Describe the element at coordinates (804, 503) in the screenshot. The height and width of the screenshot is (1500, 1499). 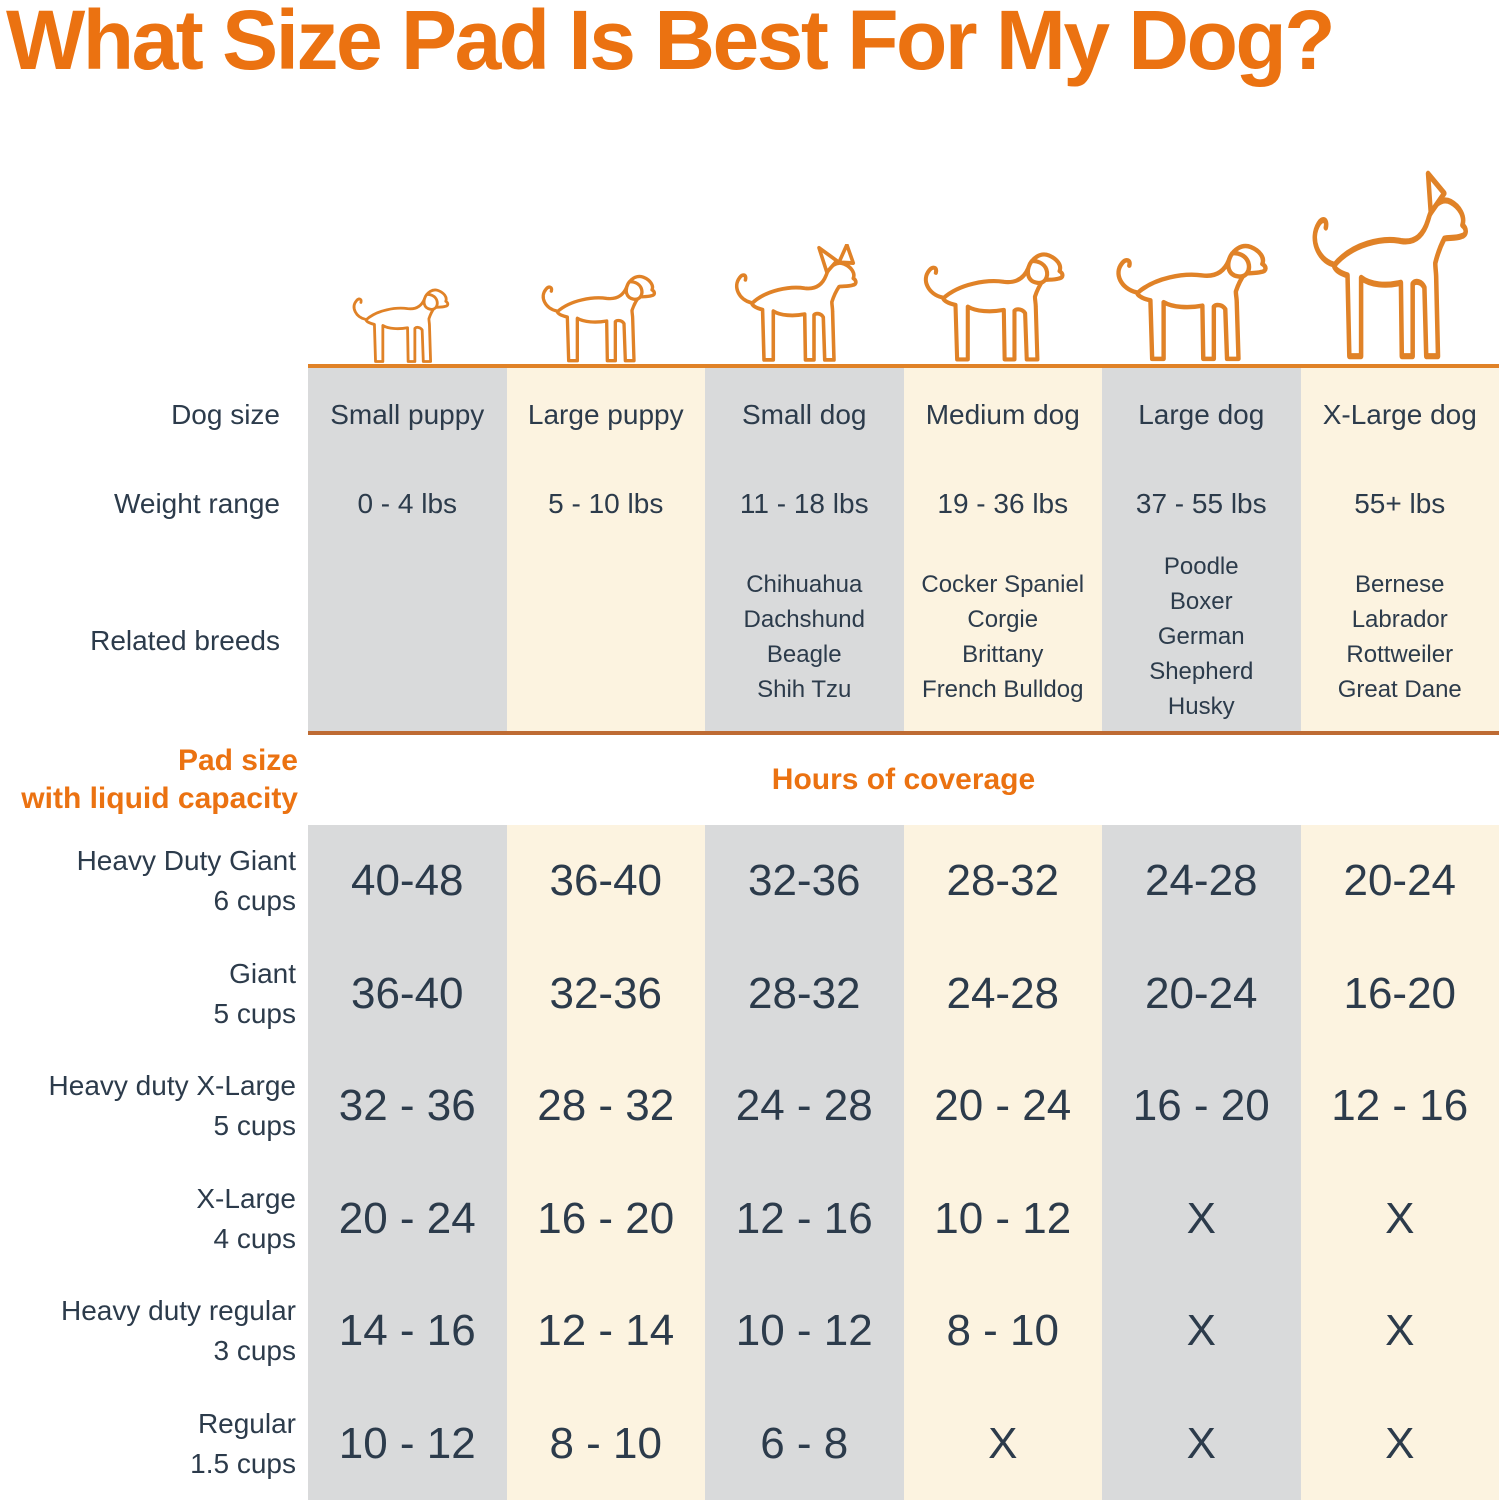
I see `weight-cell: 11 - 18 lbs` at that location.